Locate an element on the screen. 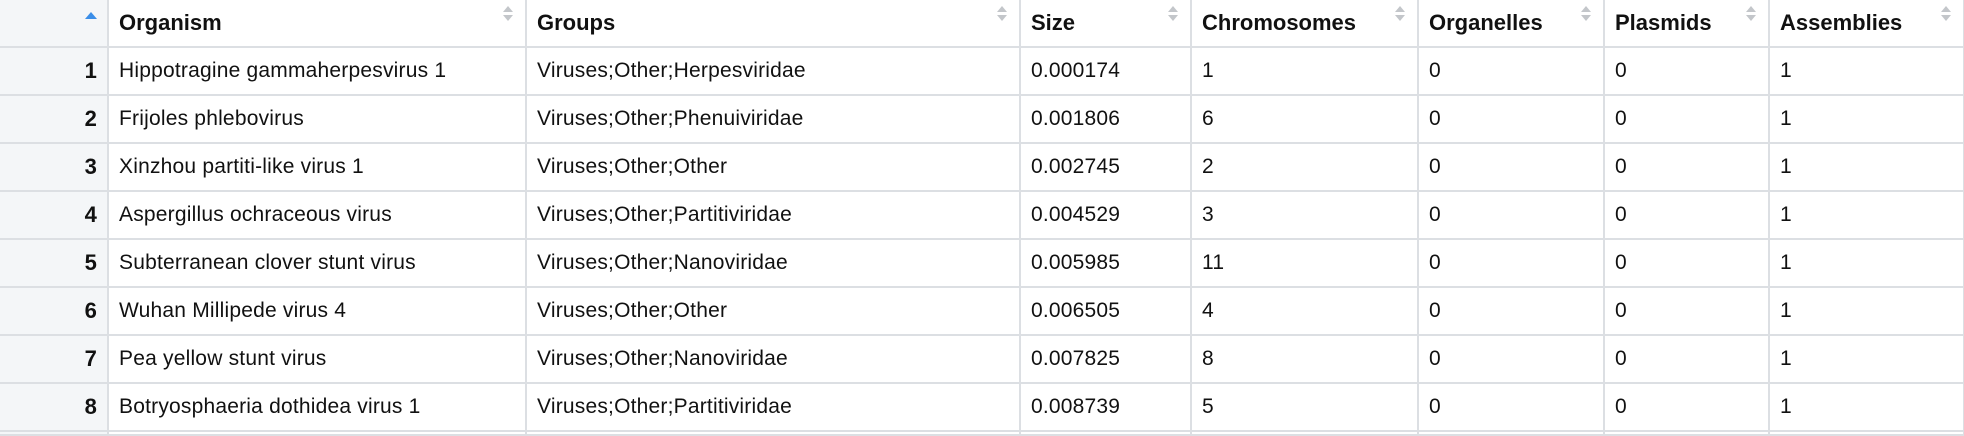  column-header-organelles: Organelles is located at coordinates (1511, 24).